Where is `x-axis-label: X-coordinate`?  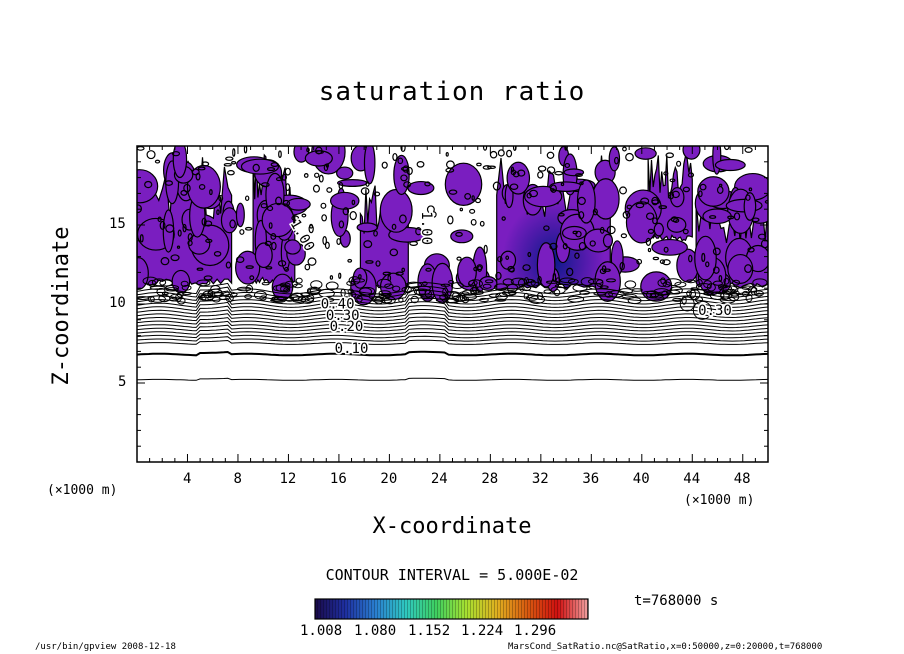 x-axis-label: X-coordinate is located at coordinates (452, 526).